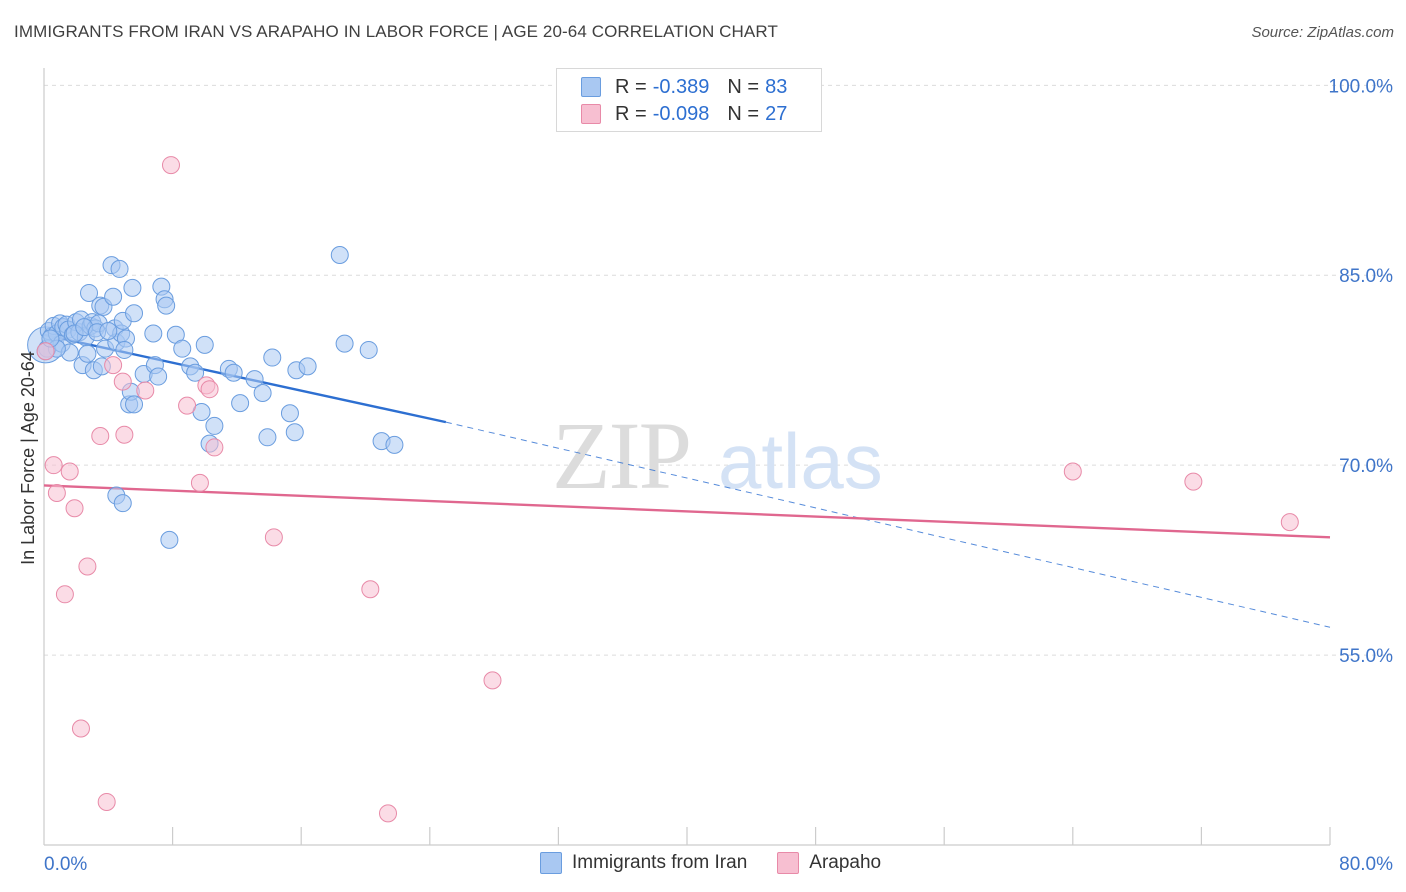 The height and width of the screenshot is (892, 1406). I want to click on correlation-legend: R = -0.389 N = 83 R = -0.098 N = 27, so click(689, 100).